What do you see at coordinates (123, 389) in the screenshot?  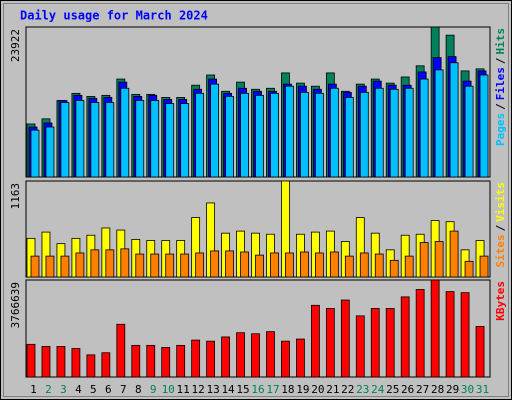 I see `x-tick-label: 7` at bounding box center [123, 389].